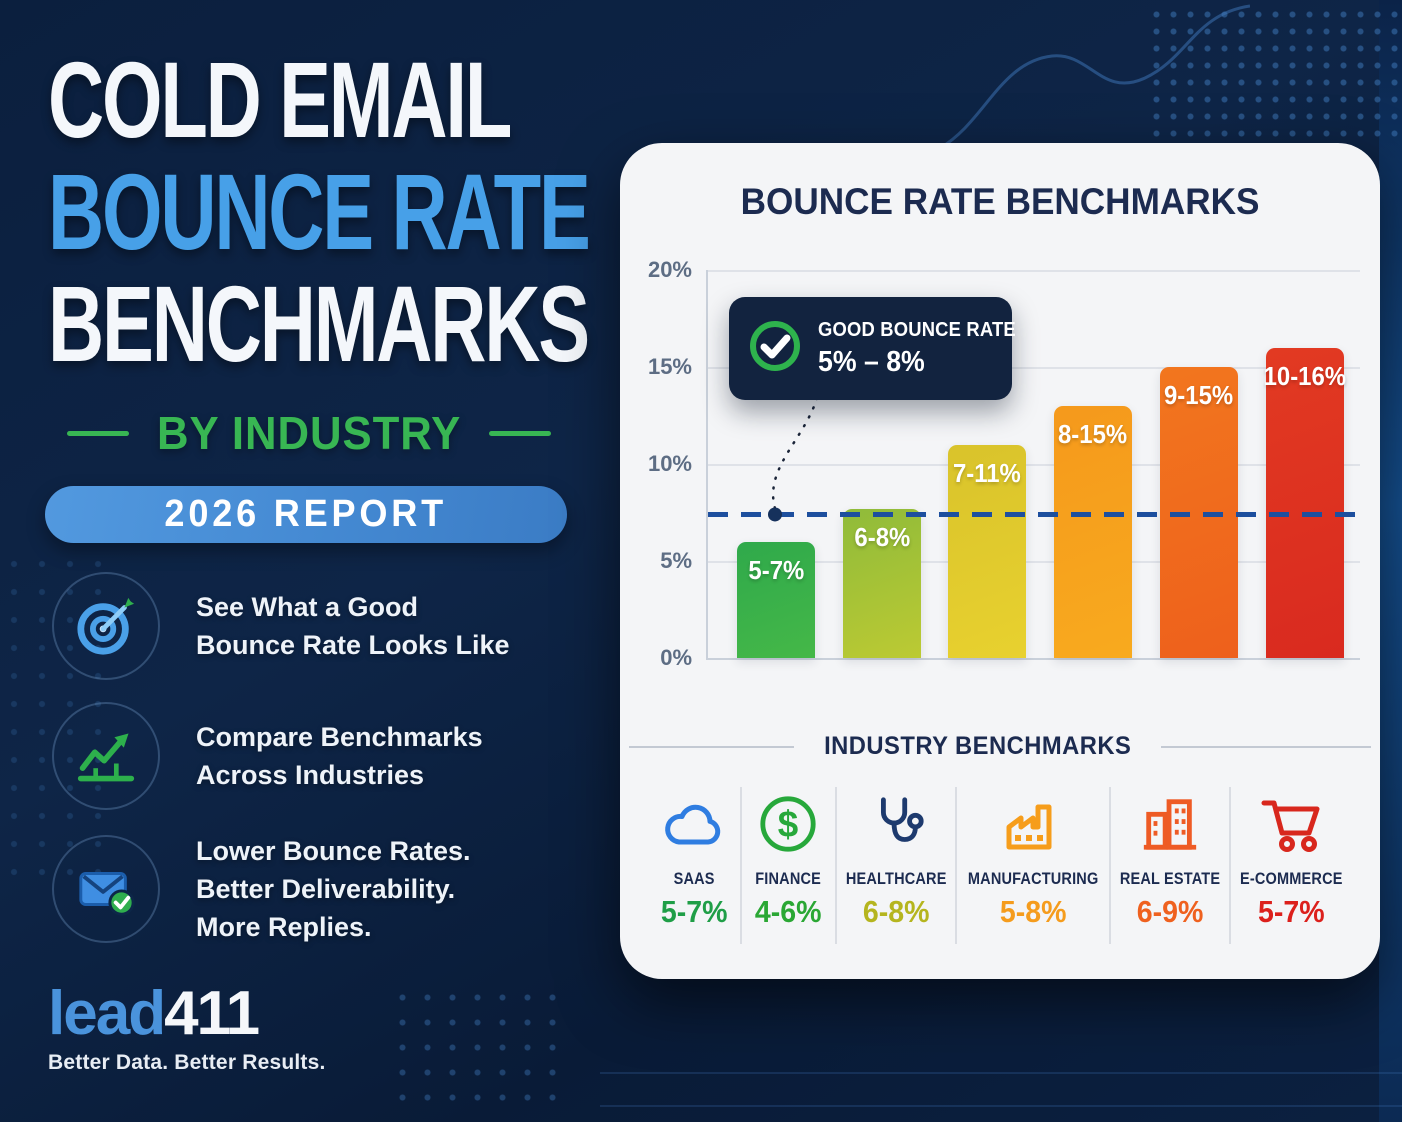 Image resolution: width=1402 pixels, height=1122 pixels. Describe the element at coordinates (669, 463) in the screenshot. I see `y-tick-label: 10%` at that location.